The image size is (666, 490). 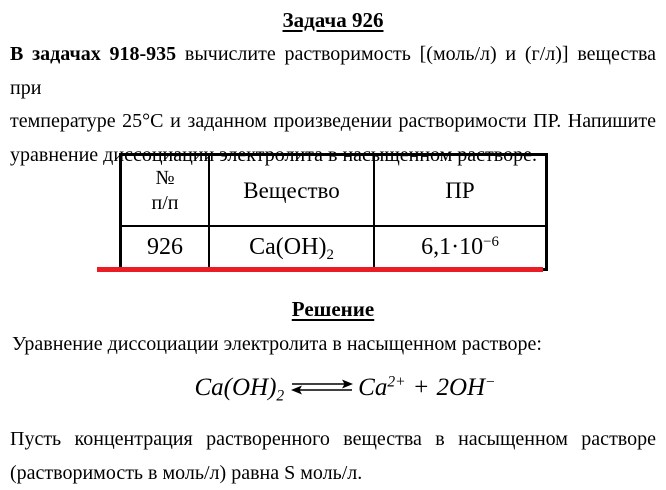 I want to click on equation-left-subscript: 2, so click(x=280, y=395).